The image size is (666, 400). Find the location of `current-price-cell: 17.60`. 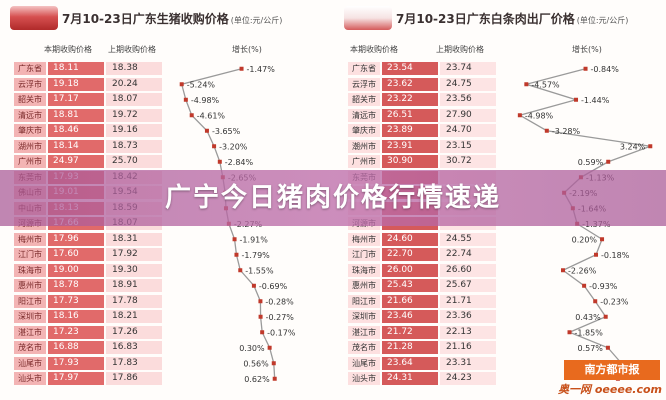

current-price-cell: 17.60 is located at coordinates (76, 254).